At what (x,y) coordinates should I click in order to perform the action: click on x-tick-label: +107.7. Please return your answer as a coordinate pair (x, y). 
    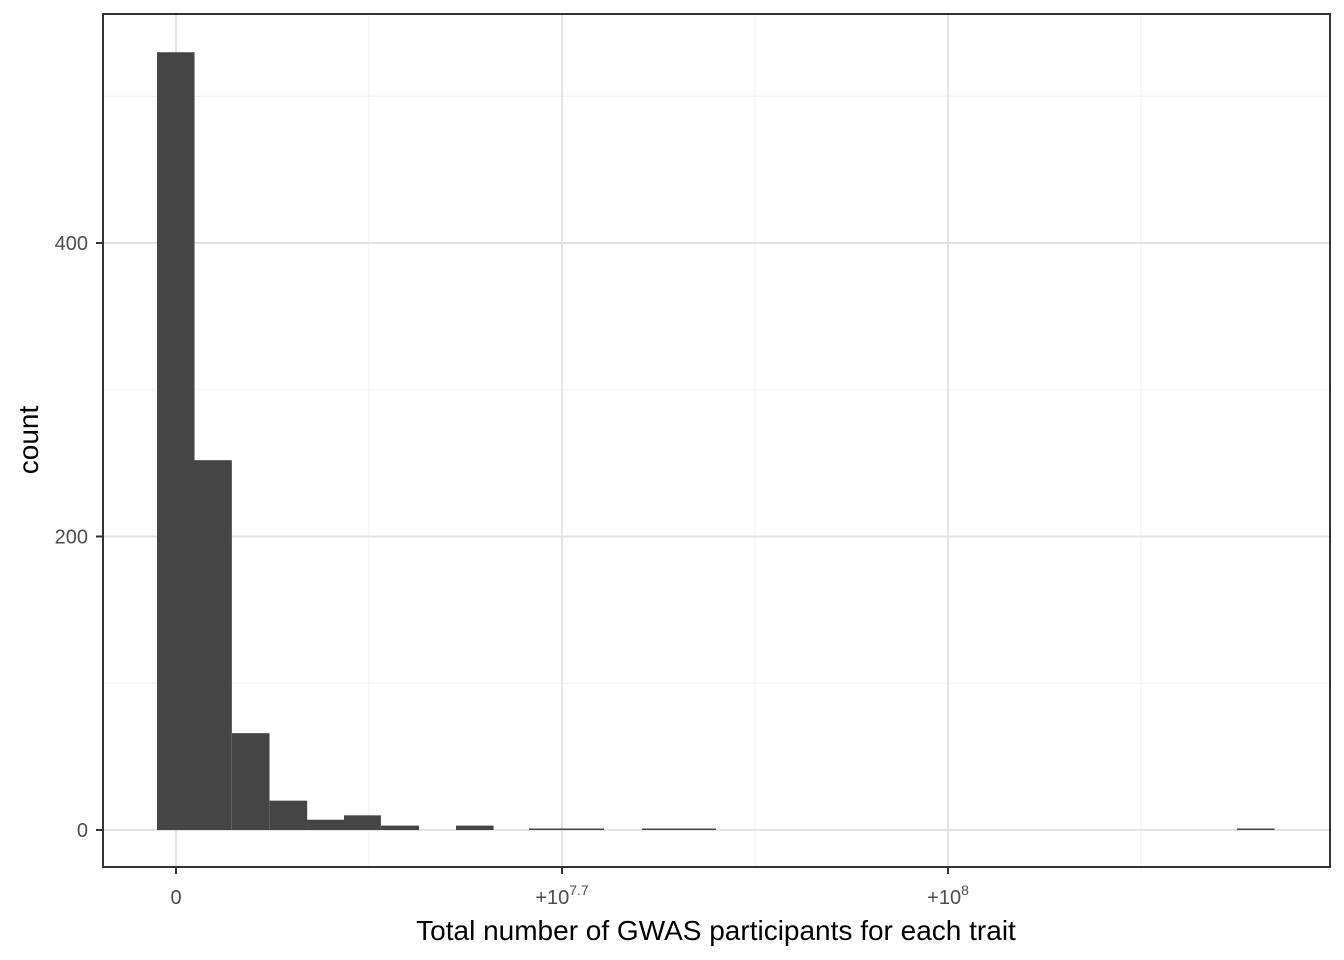
    Looking at the image, I should click on (562, 895).